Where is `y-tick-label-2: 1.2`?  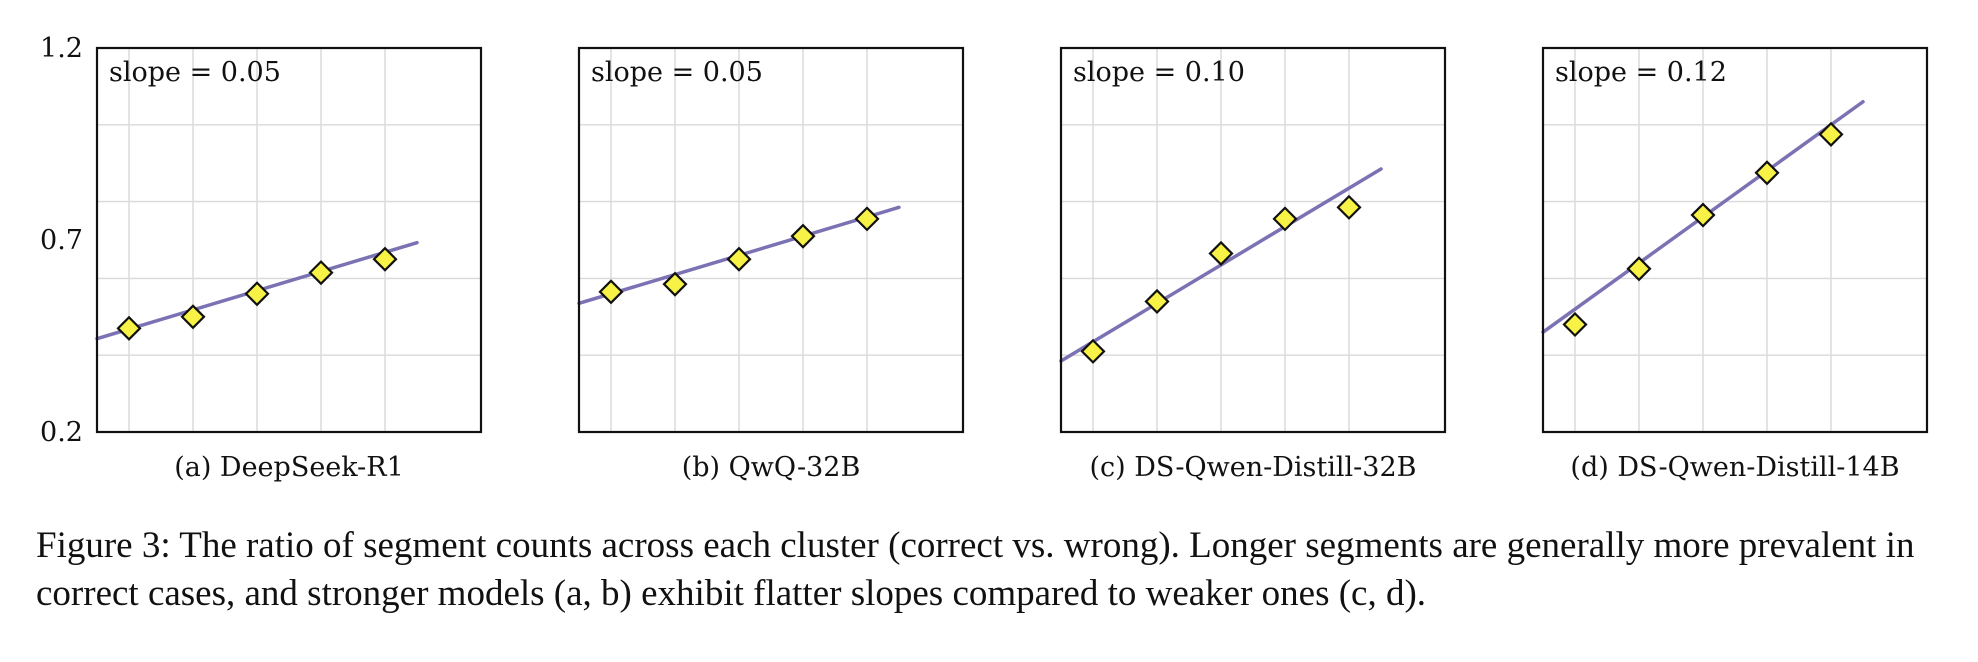
y-tick-label-2: 1.2 is located at coordinates (61, 48).